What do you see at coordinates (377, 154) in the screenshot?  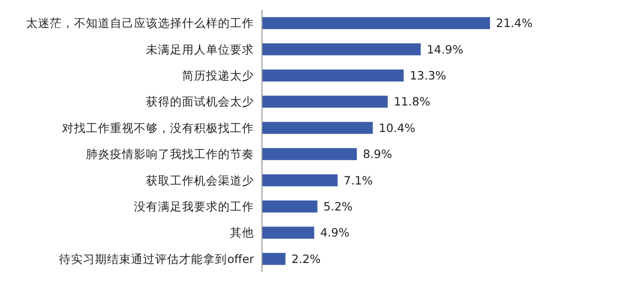 I see `data-label: 8.9%` at bounding box center [377, 154].